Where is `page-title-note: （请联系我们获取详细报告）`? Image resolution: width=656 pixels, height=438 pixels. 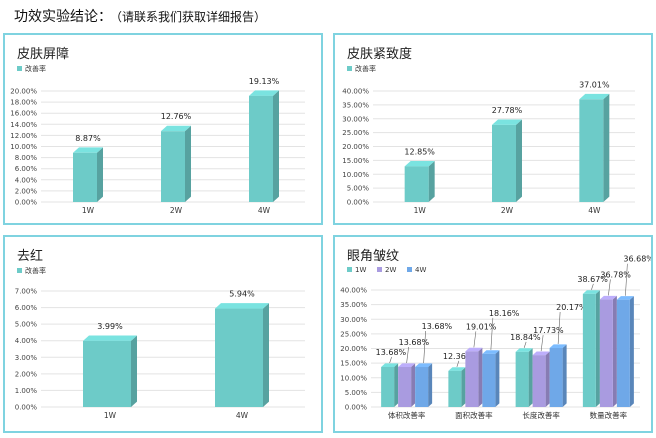
page-title-note: （请联系我们获取详细报告） is located at coordinates (191, 17).